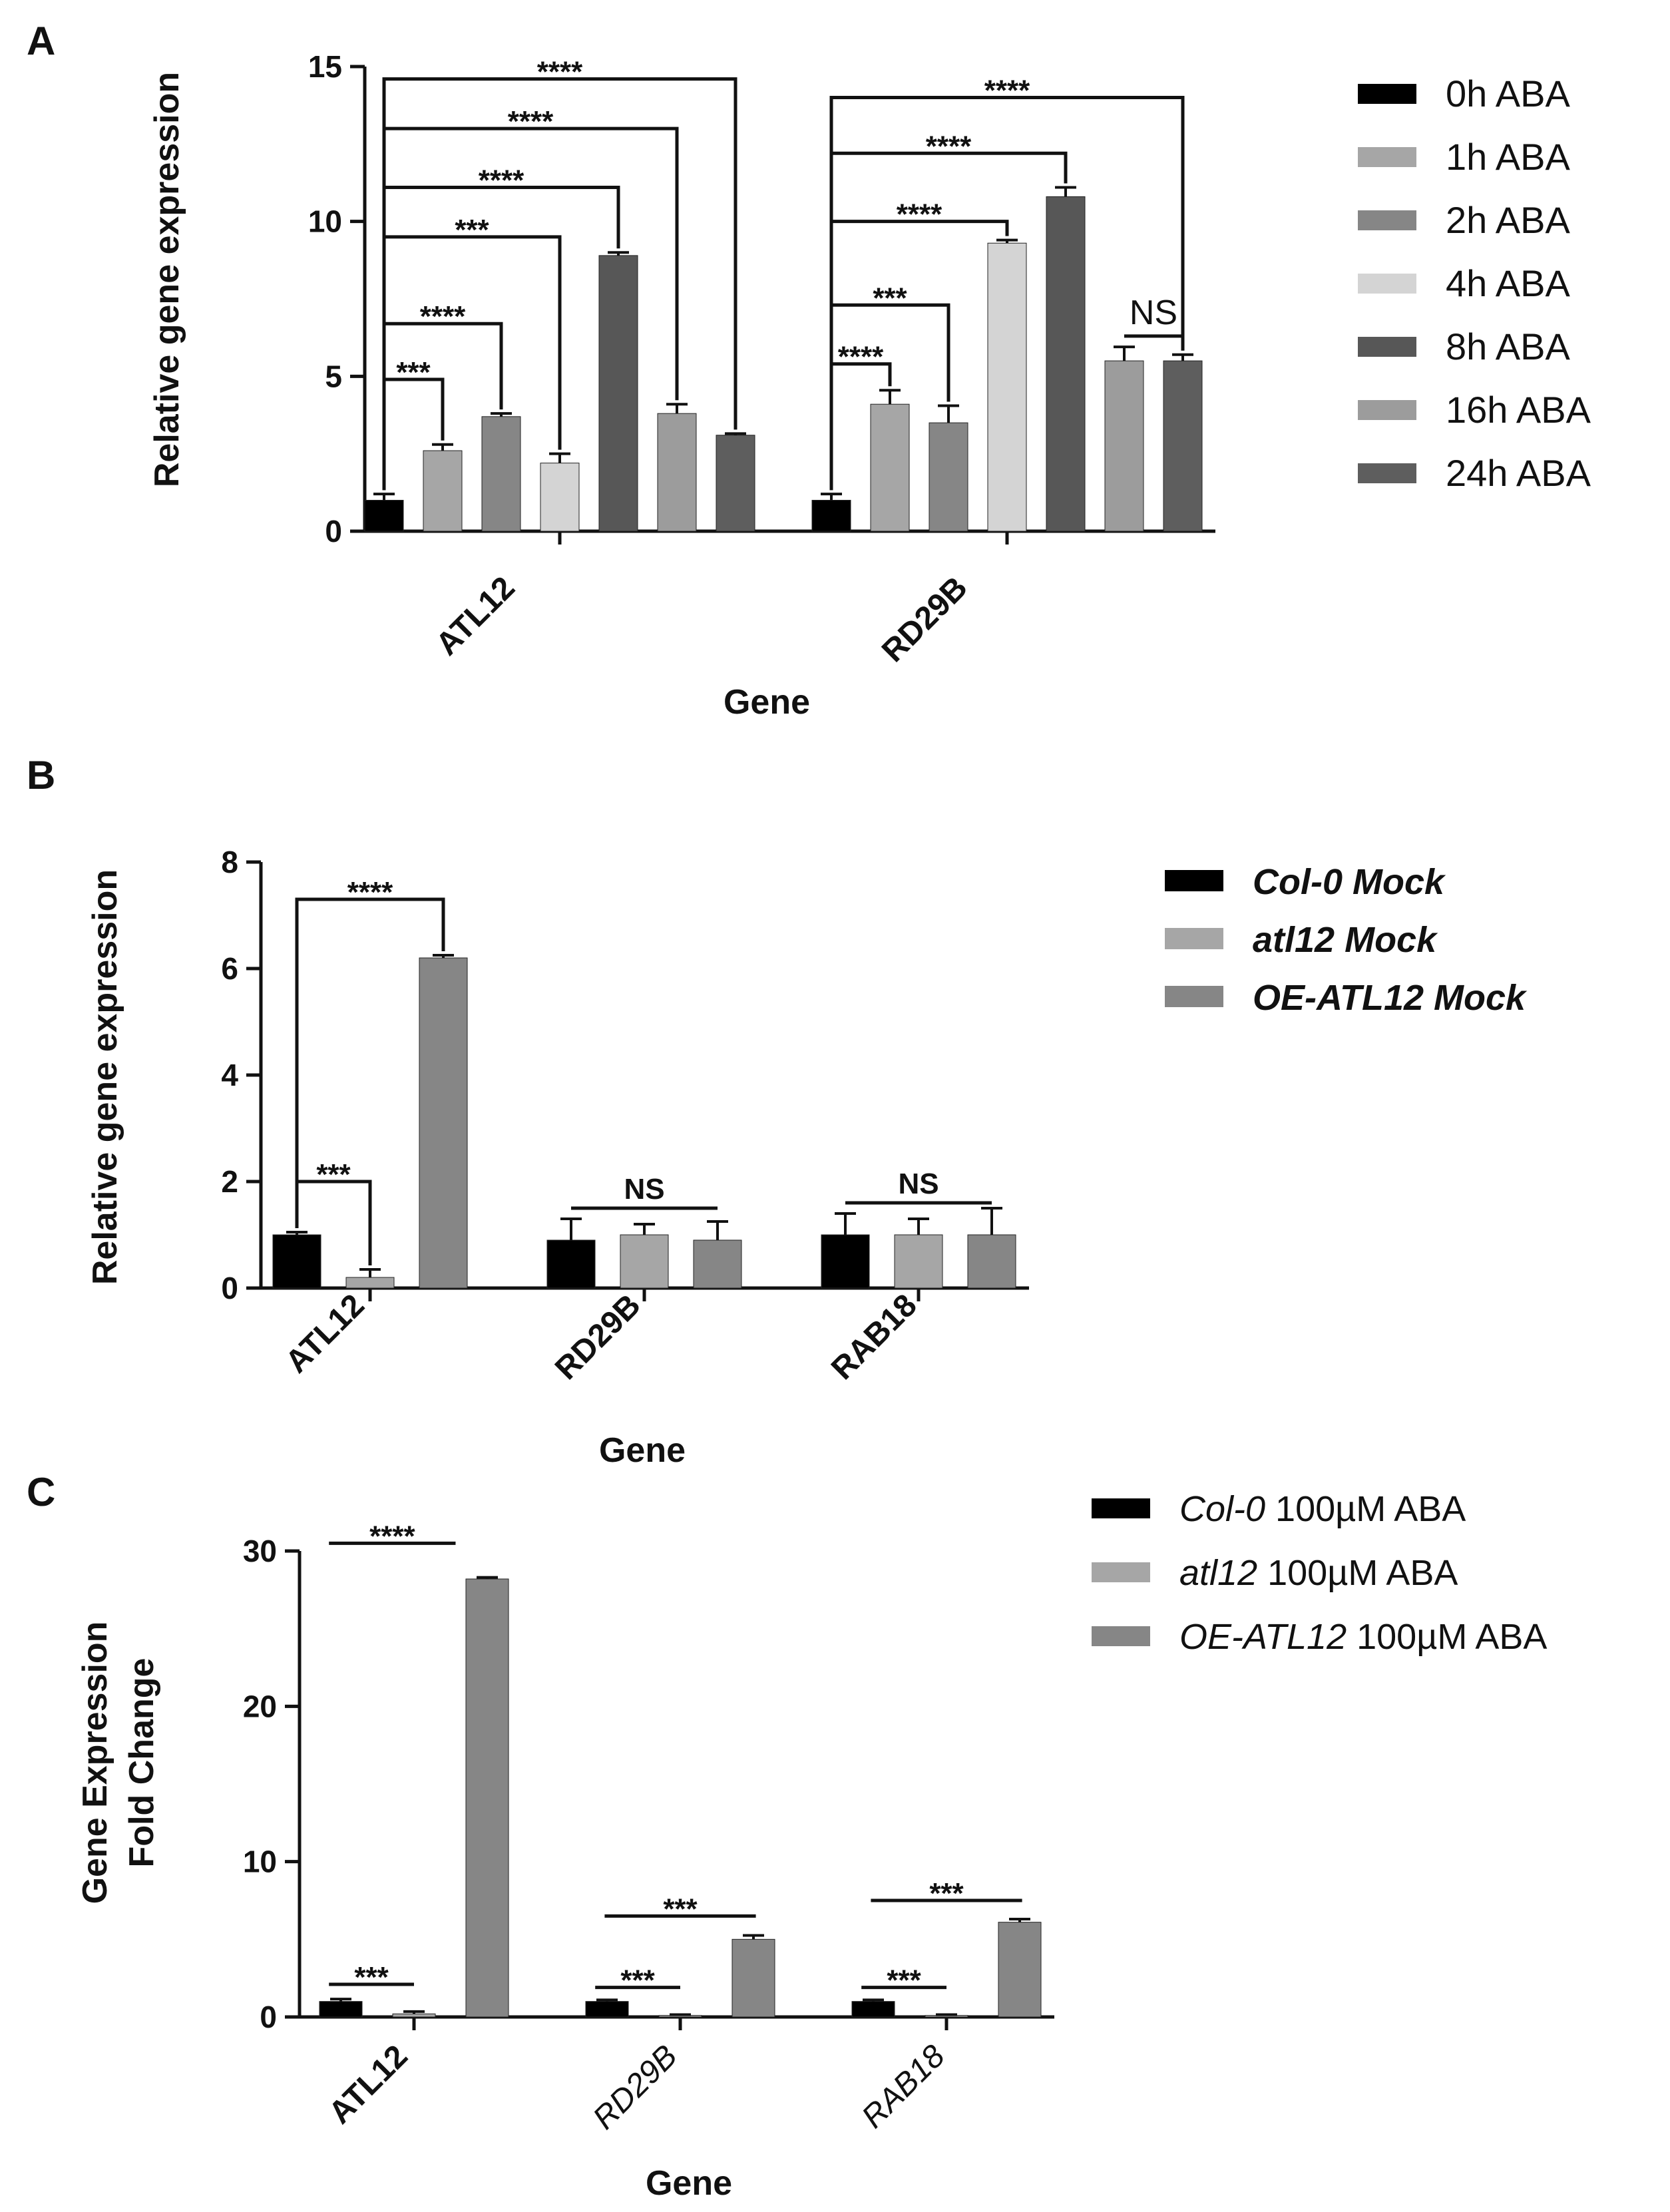 The width and height of the screenshot is (1670, 2212). What do you see at coordinates (370, 893) in the screenshot?
I see `panel-b-sig-label: ****` at bounding box center [370, 893].